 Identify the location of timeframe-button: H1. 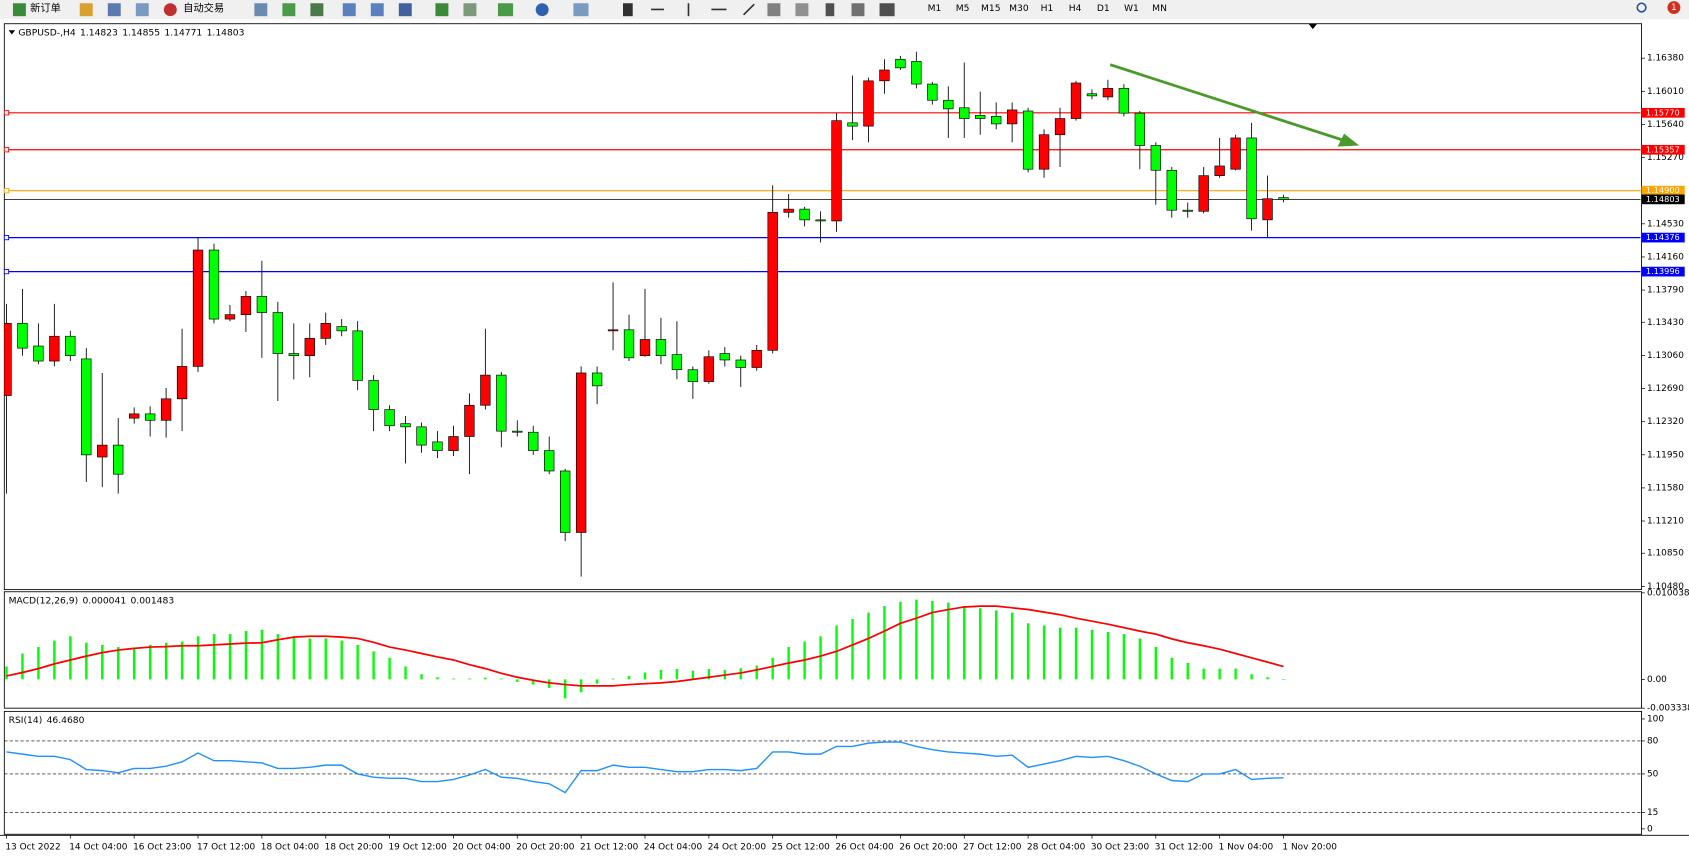
(1047, 8).